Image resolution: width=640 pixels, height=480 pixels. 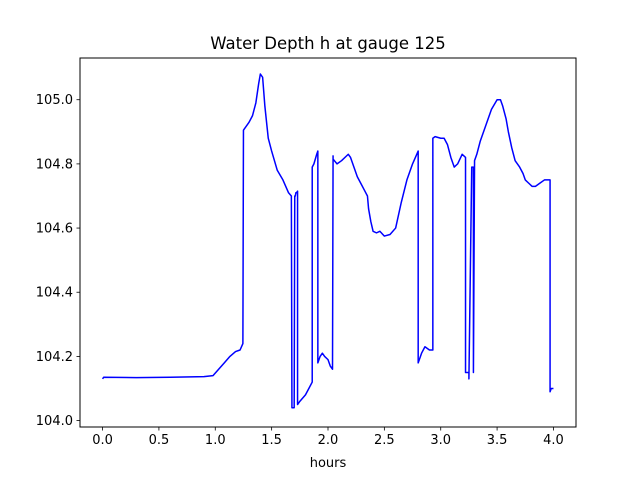 I want to click on y-tick-label: 104.6, so click(x=54, y=229).